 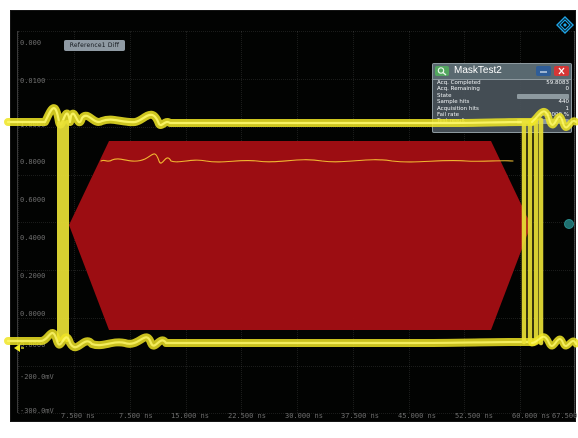 What do you see at coordinates (190, 416) in the screenshot?
I see `x-axis-label: 15.000 ns` at bounding box center [190, 416].